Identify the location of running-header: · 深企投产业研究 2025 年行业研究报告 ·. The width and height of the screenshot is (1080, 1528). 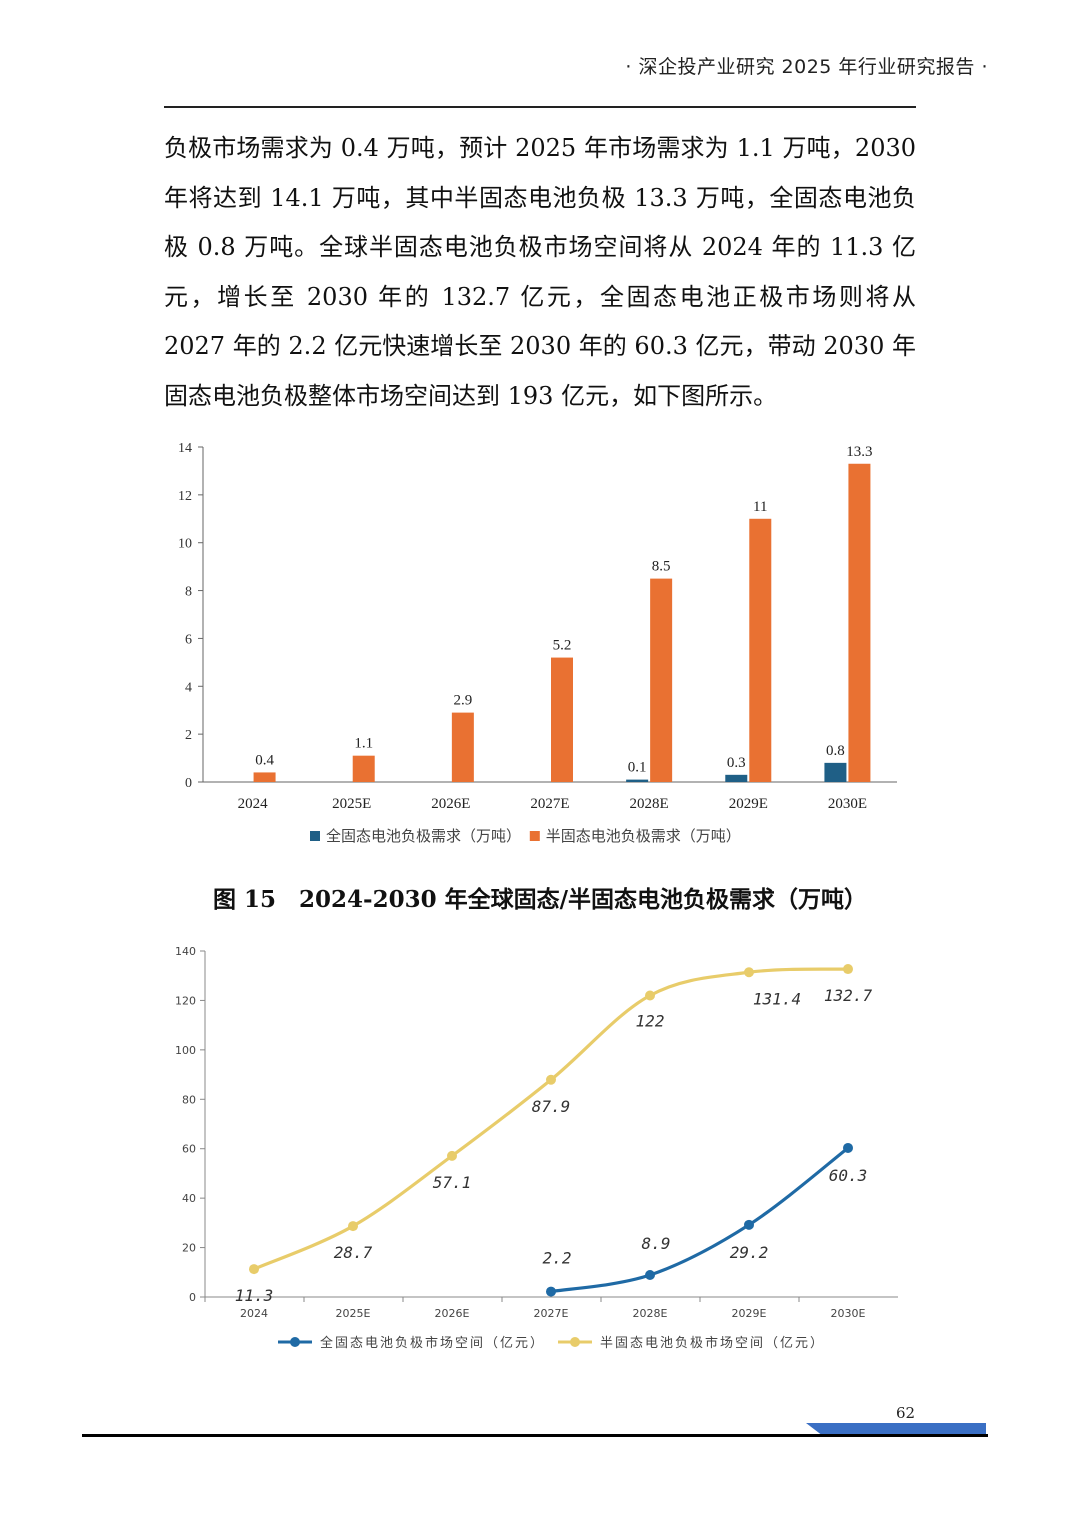
(806, 67).